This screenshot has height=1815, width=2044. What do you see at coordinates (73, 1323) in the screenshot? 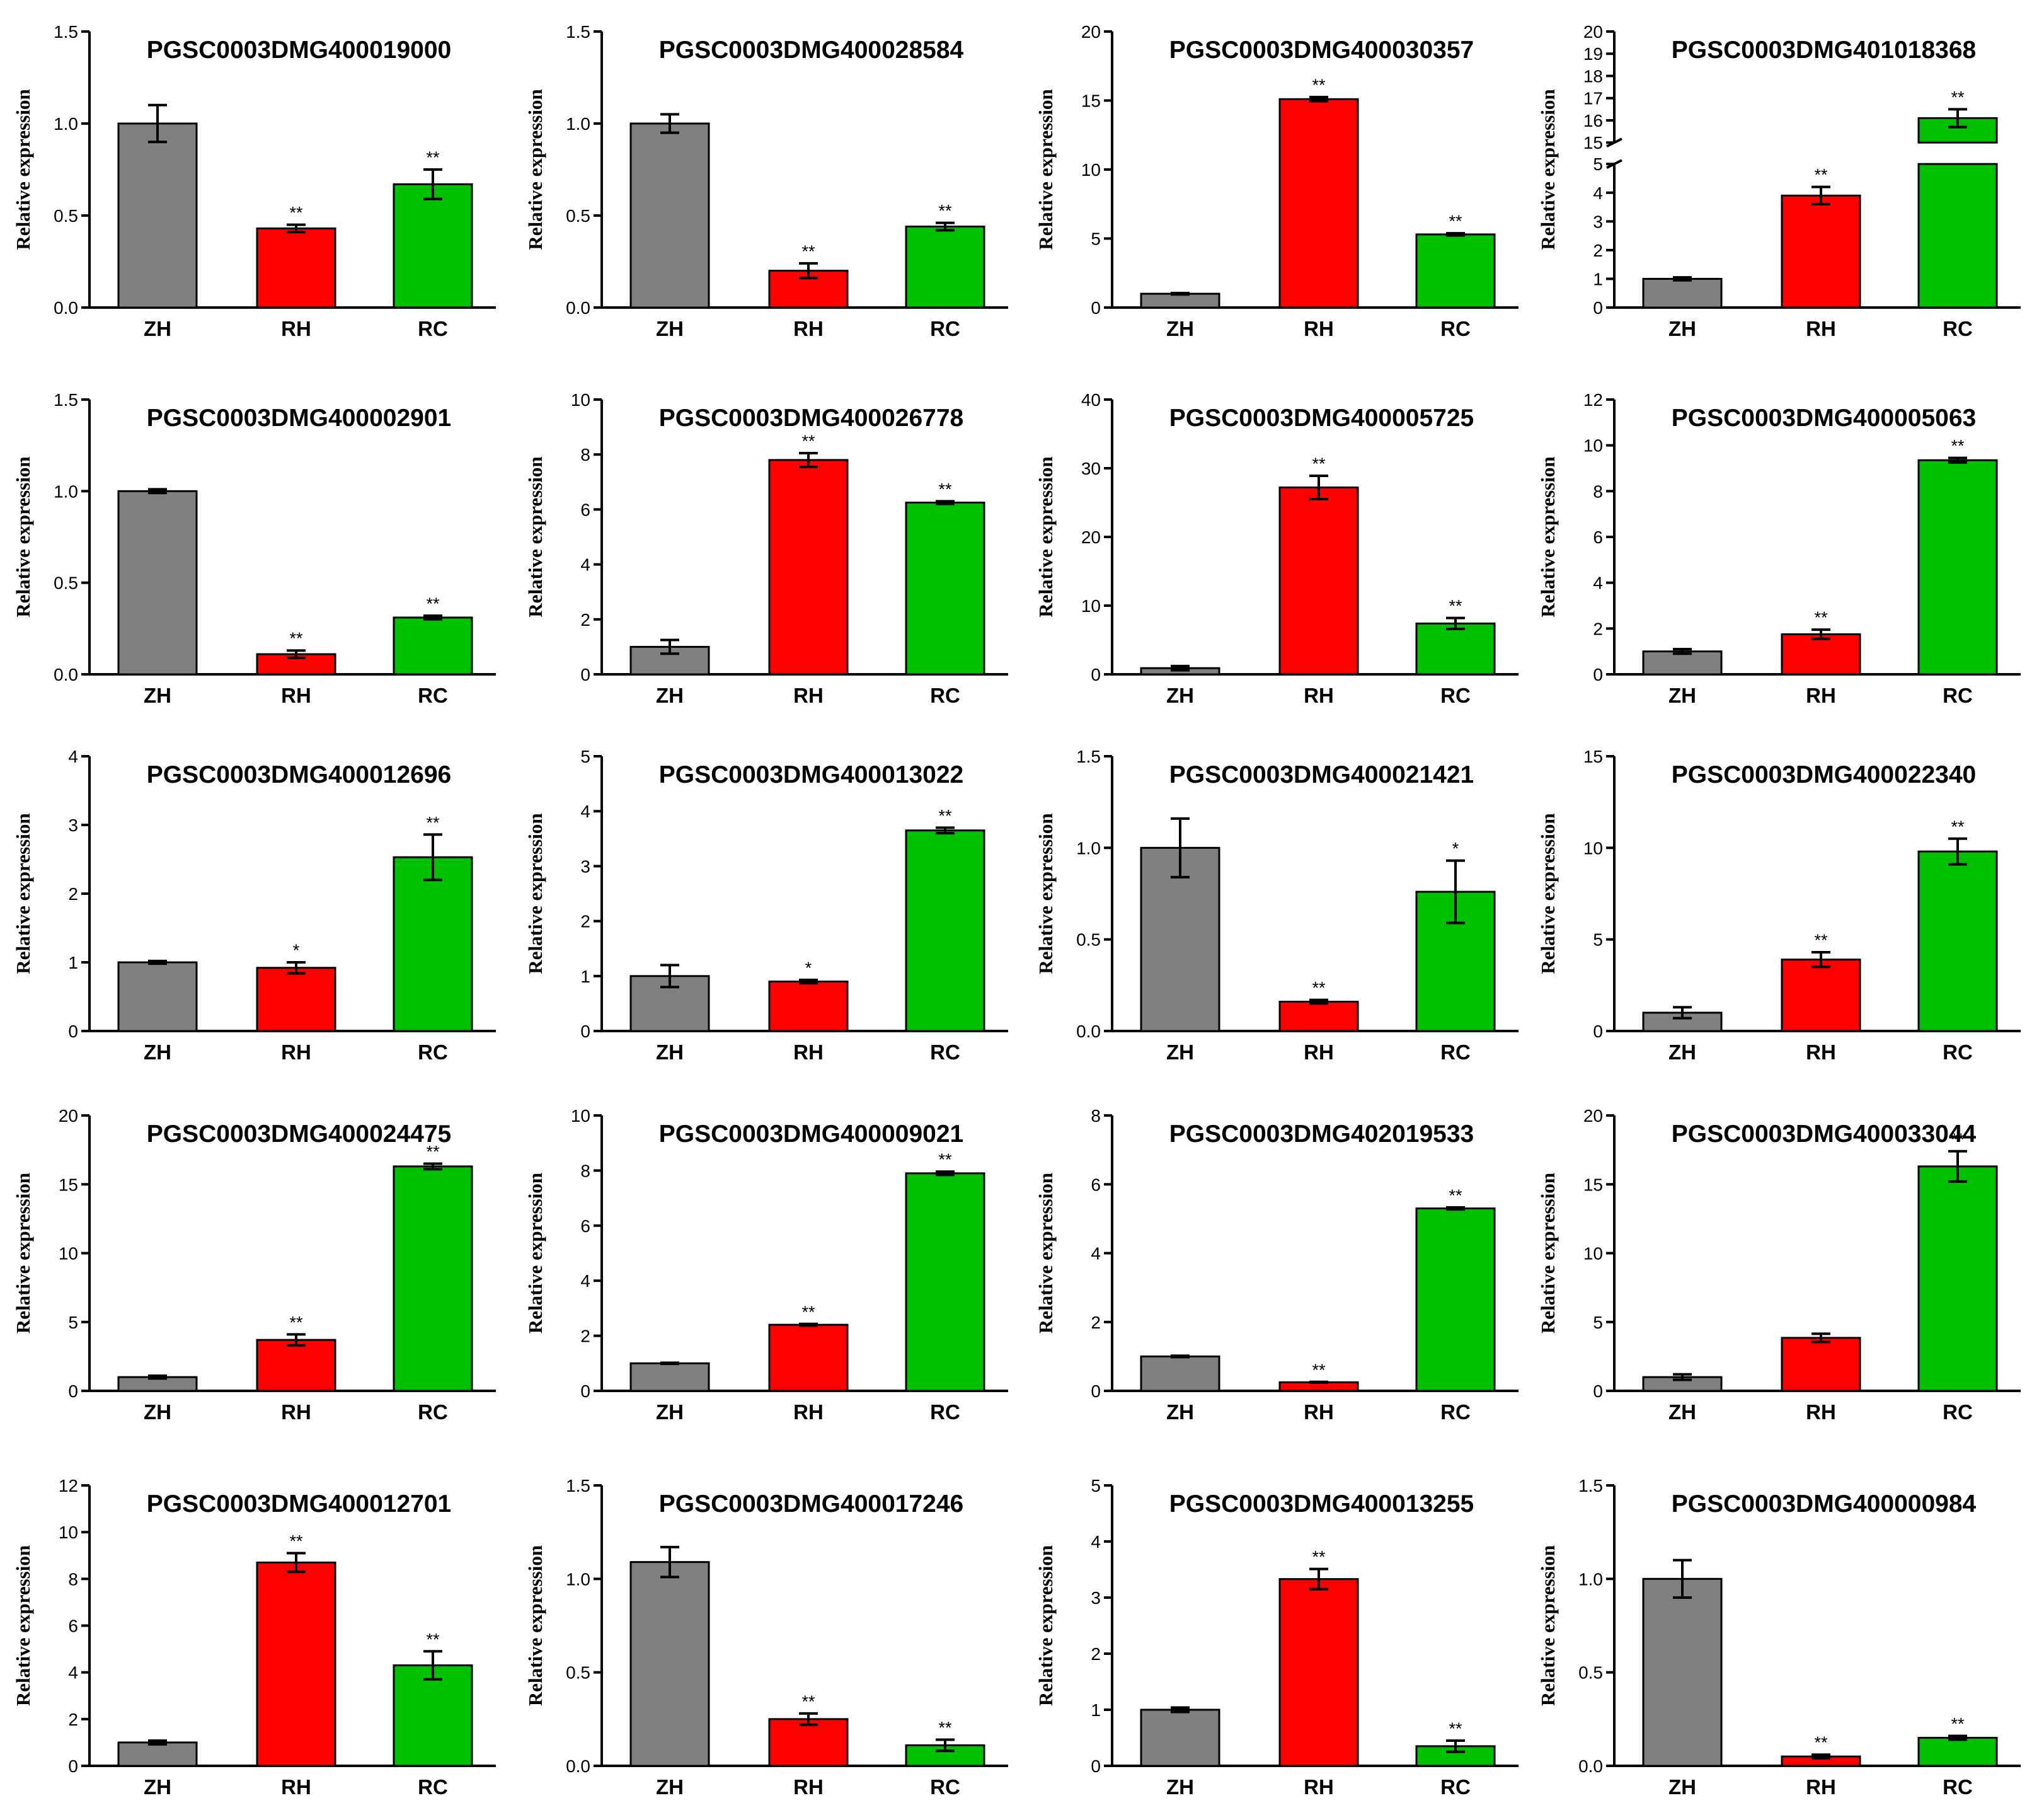
I see `panel-13-y-tick-label: 5` at bounding box center [73, 1323].